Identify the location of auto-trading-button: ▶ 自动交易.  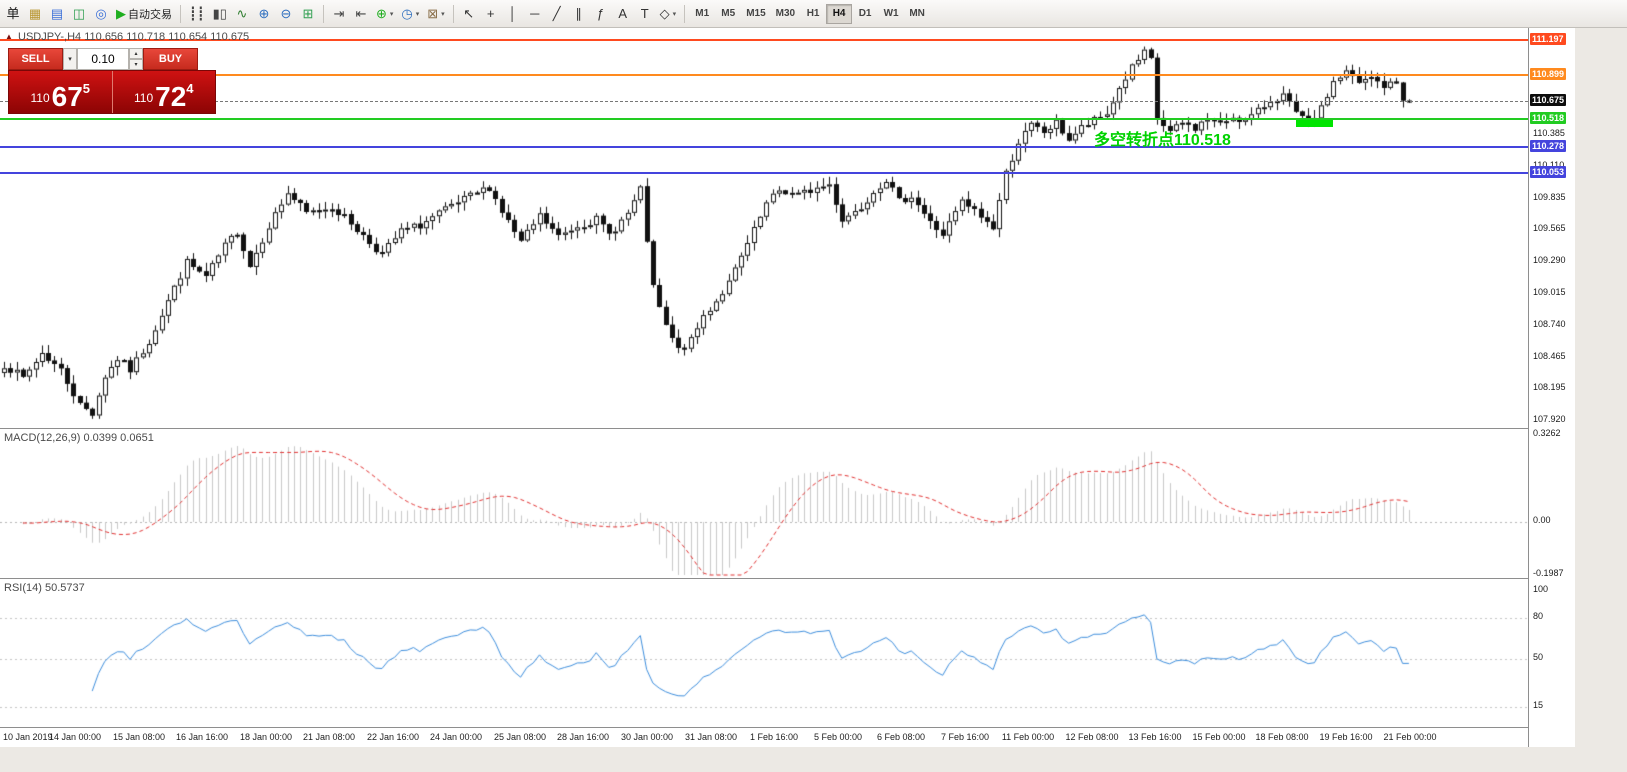
(144, 14).